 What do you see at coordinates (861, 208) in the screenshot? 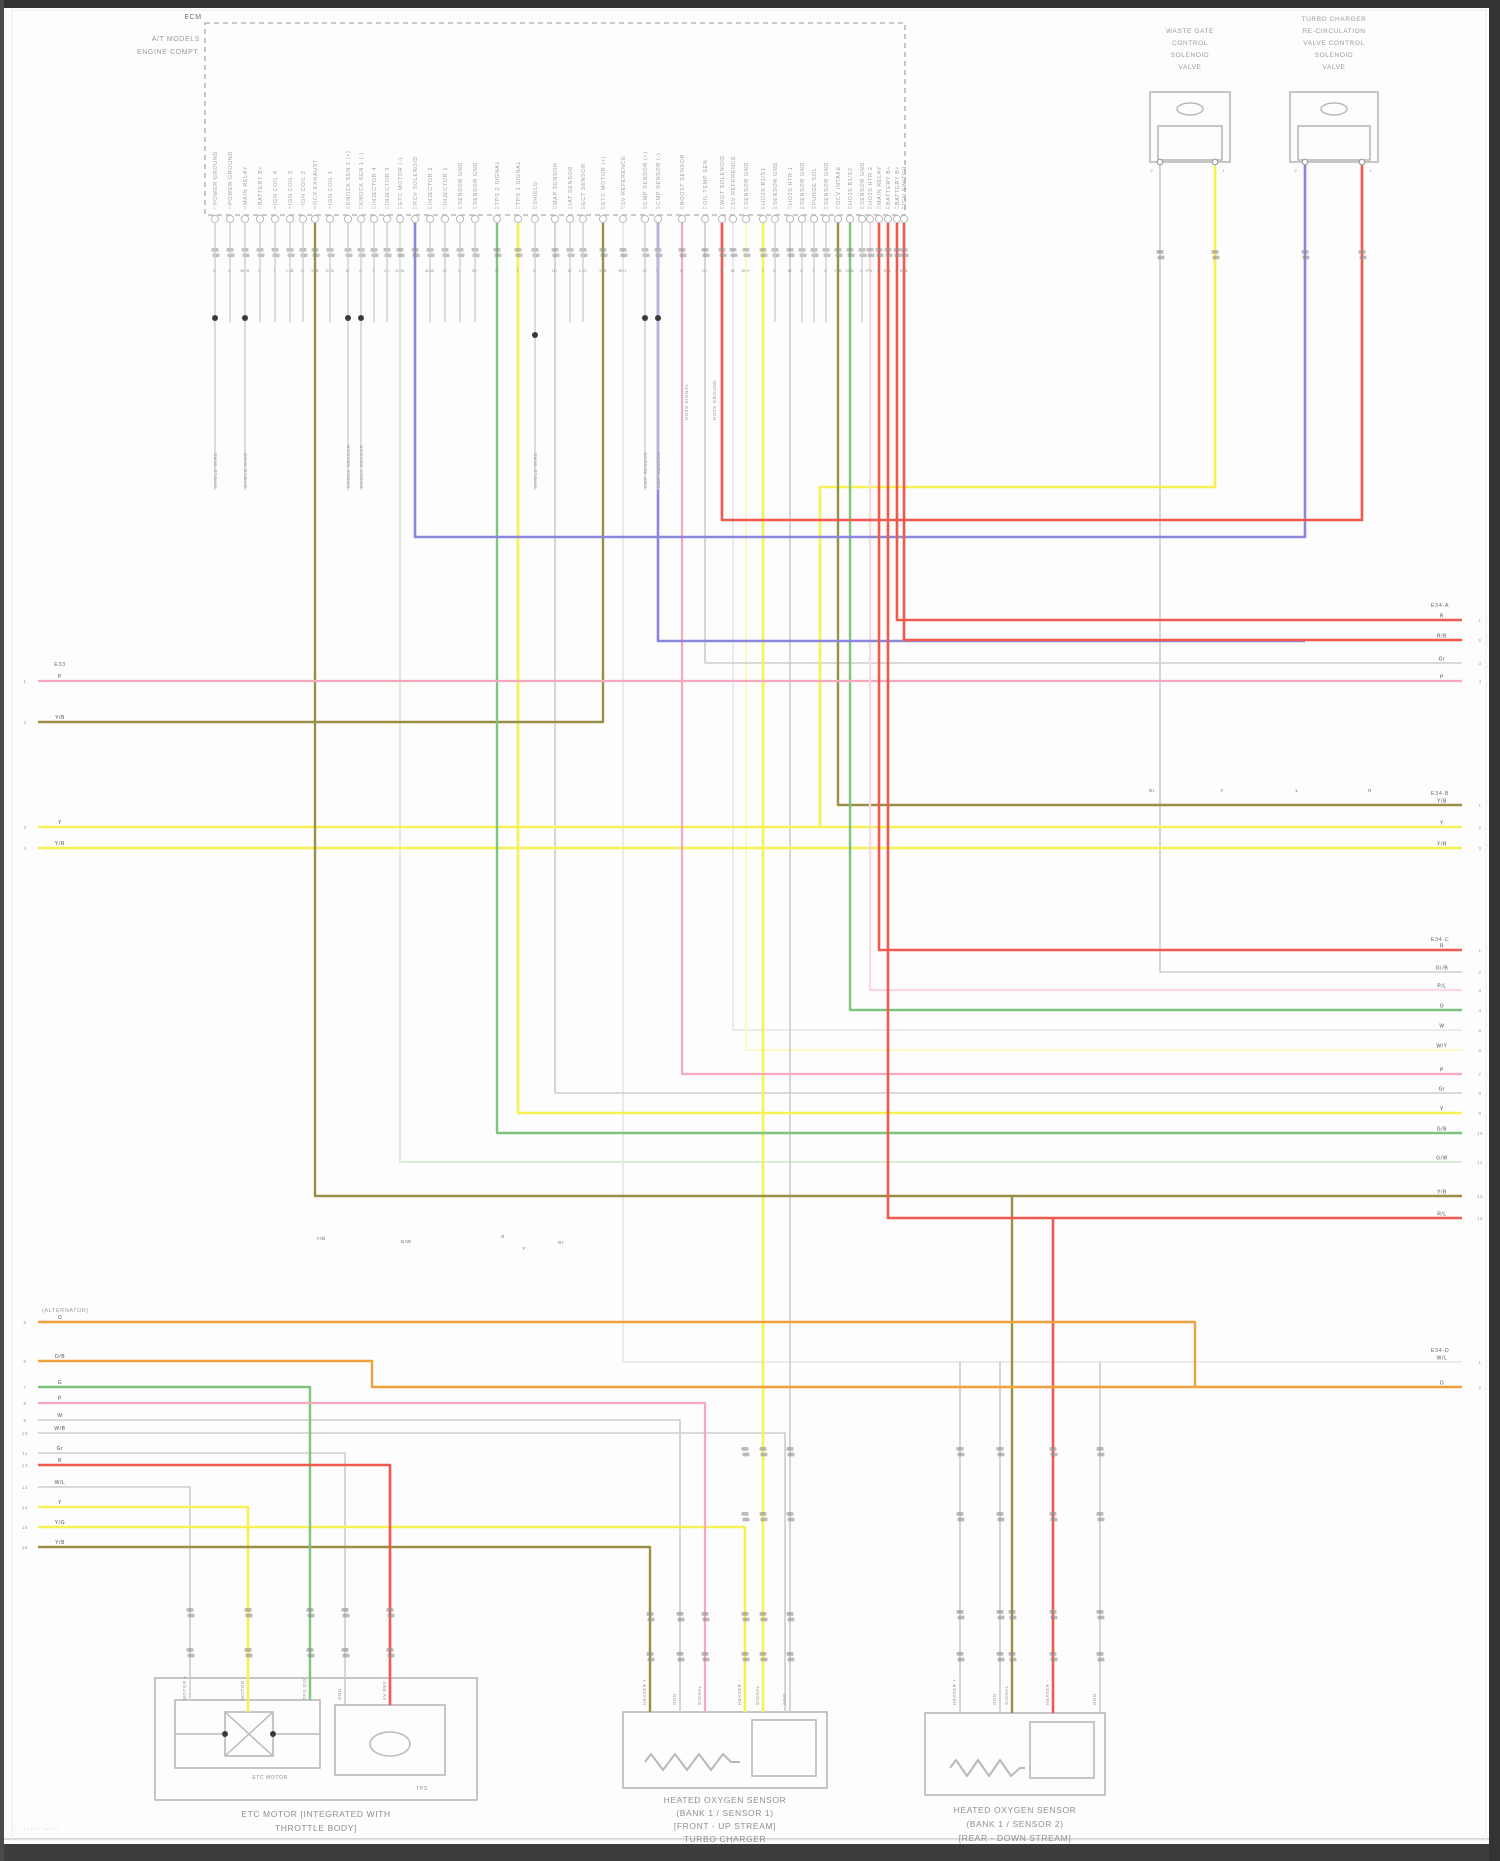
I see `ecm-pin-number: 43` at bounding box center [861, 208].